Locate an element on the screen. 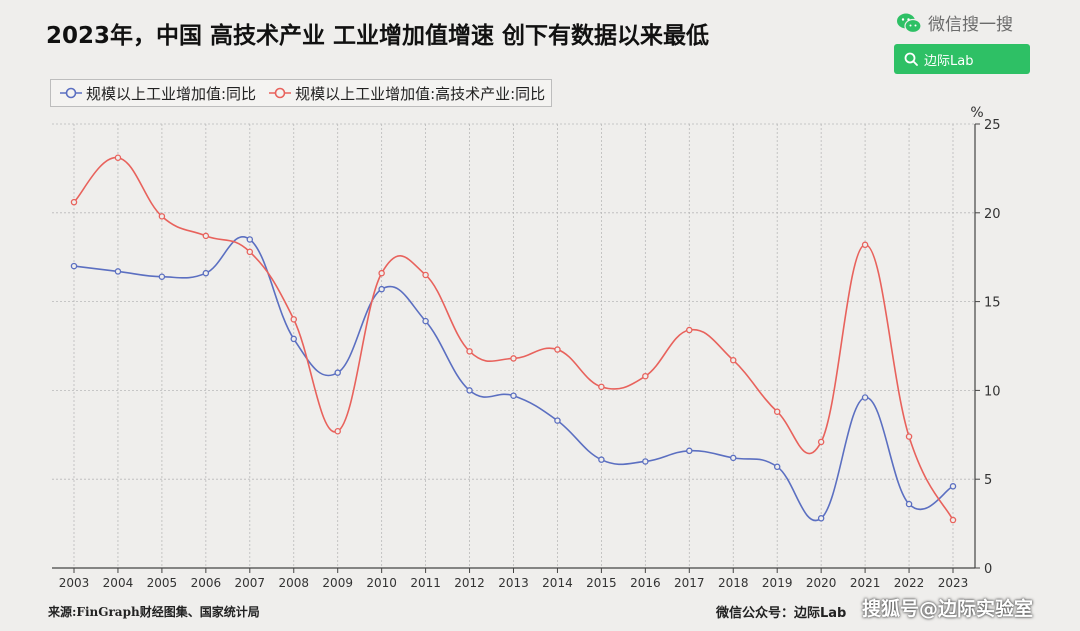 The image size is (1080, 631). x-tick-label: 2013 is located at coordinates (513, 583).